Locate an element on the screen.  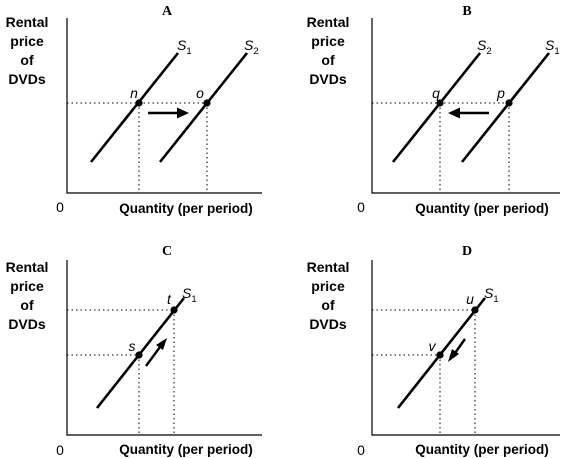
shift-arrow-right is located at coordinates (168, 113).